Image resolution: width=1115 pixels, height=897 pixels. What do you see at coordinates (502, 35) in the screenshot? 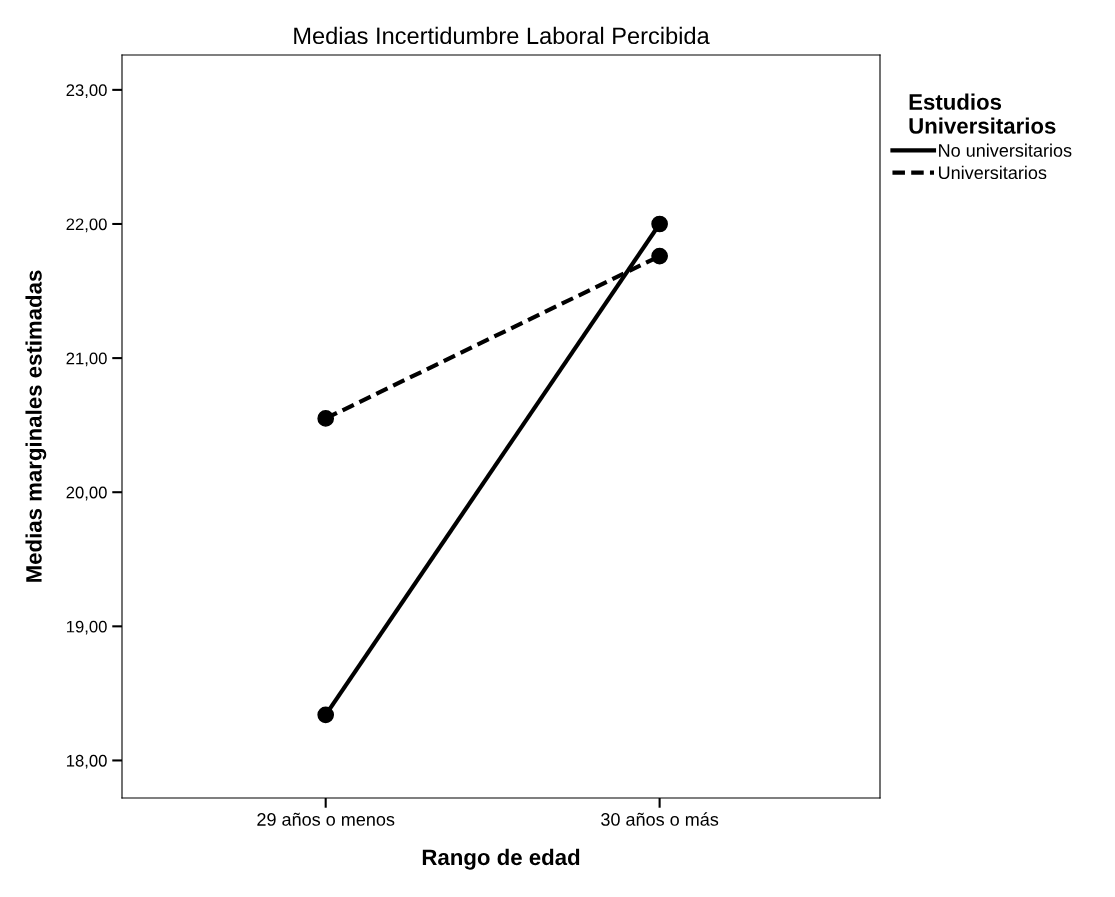
I see `chart-title: Medias Incertidumbre Laboral Percibida` at bounding box center [502, 35].